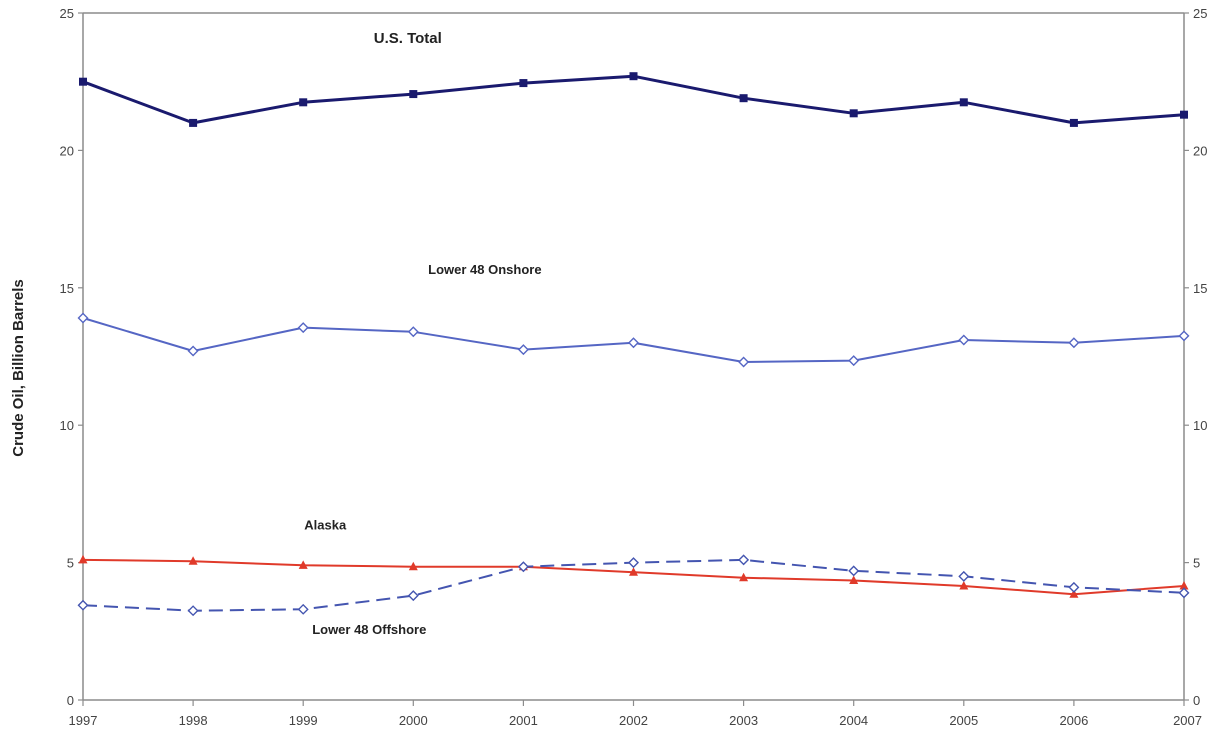  What do you see at coordinates (633, 720) in the screenshot?
I see `x-tick-label: 2002` at bounding box center [633, 720].